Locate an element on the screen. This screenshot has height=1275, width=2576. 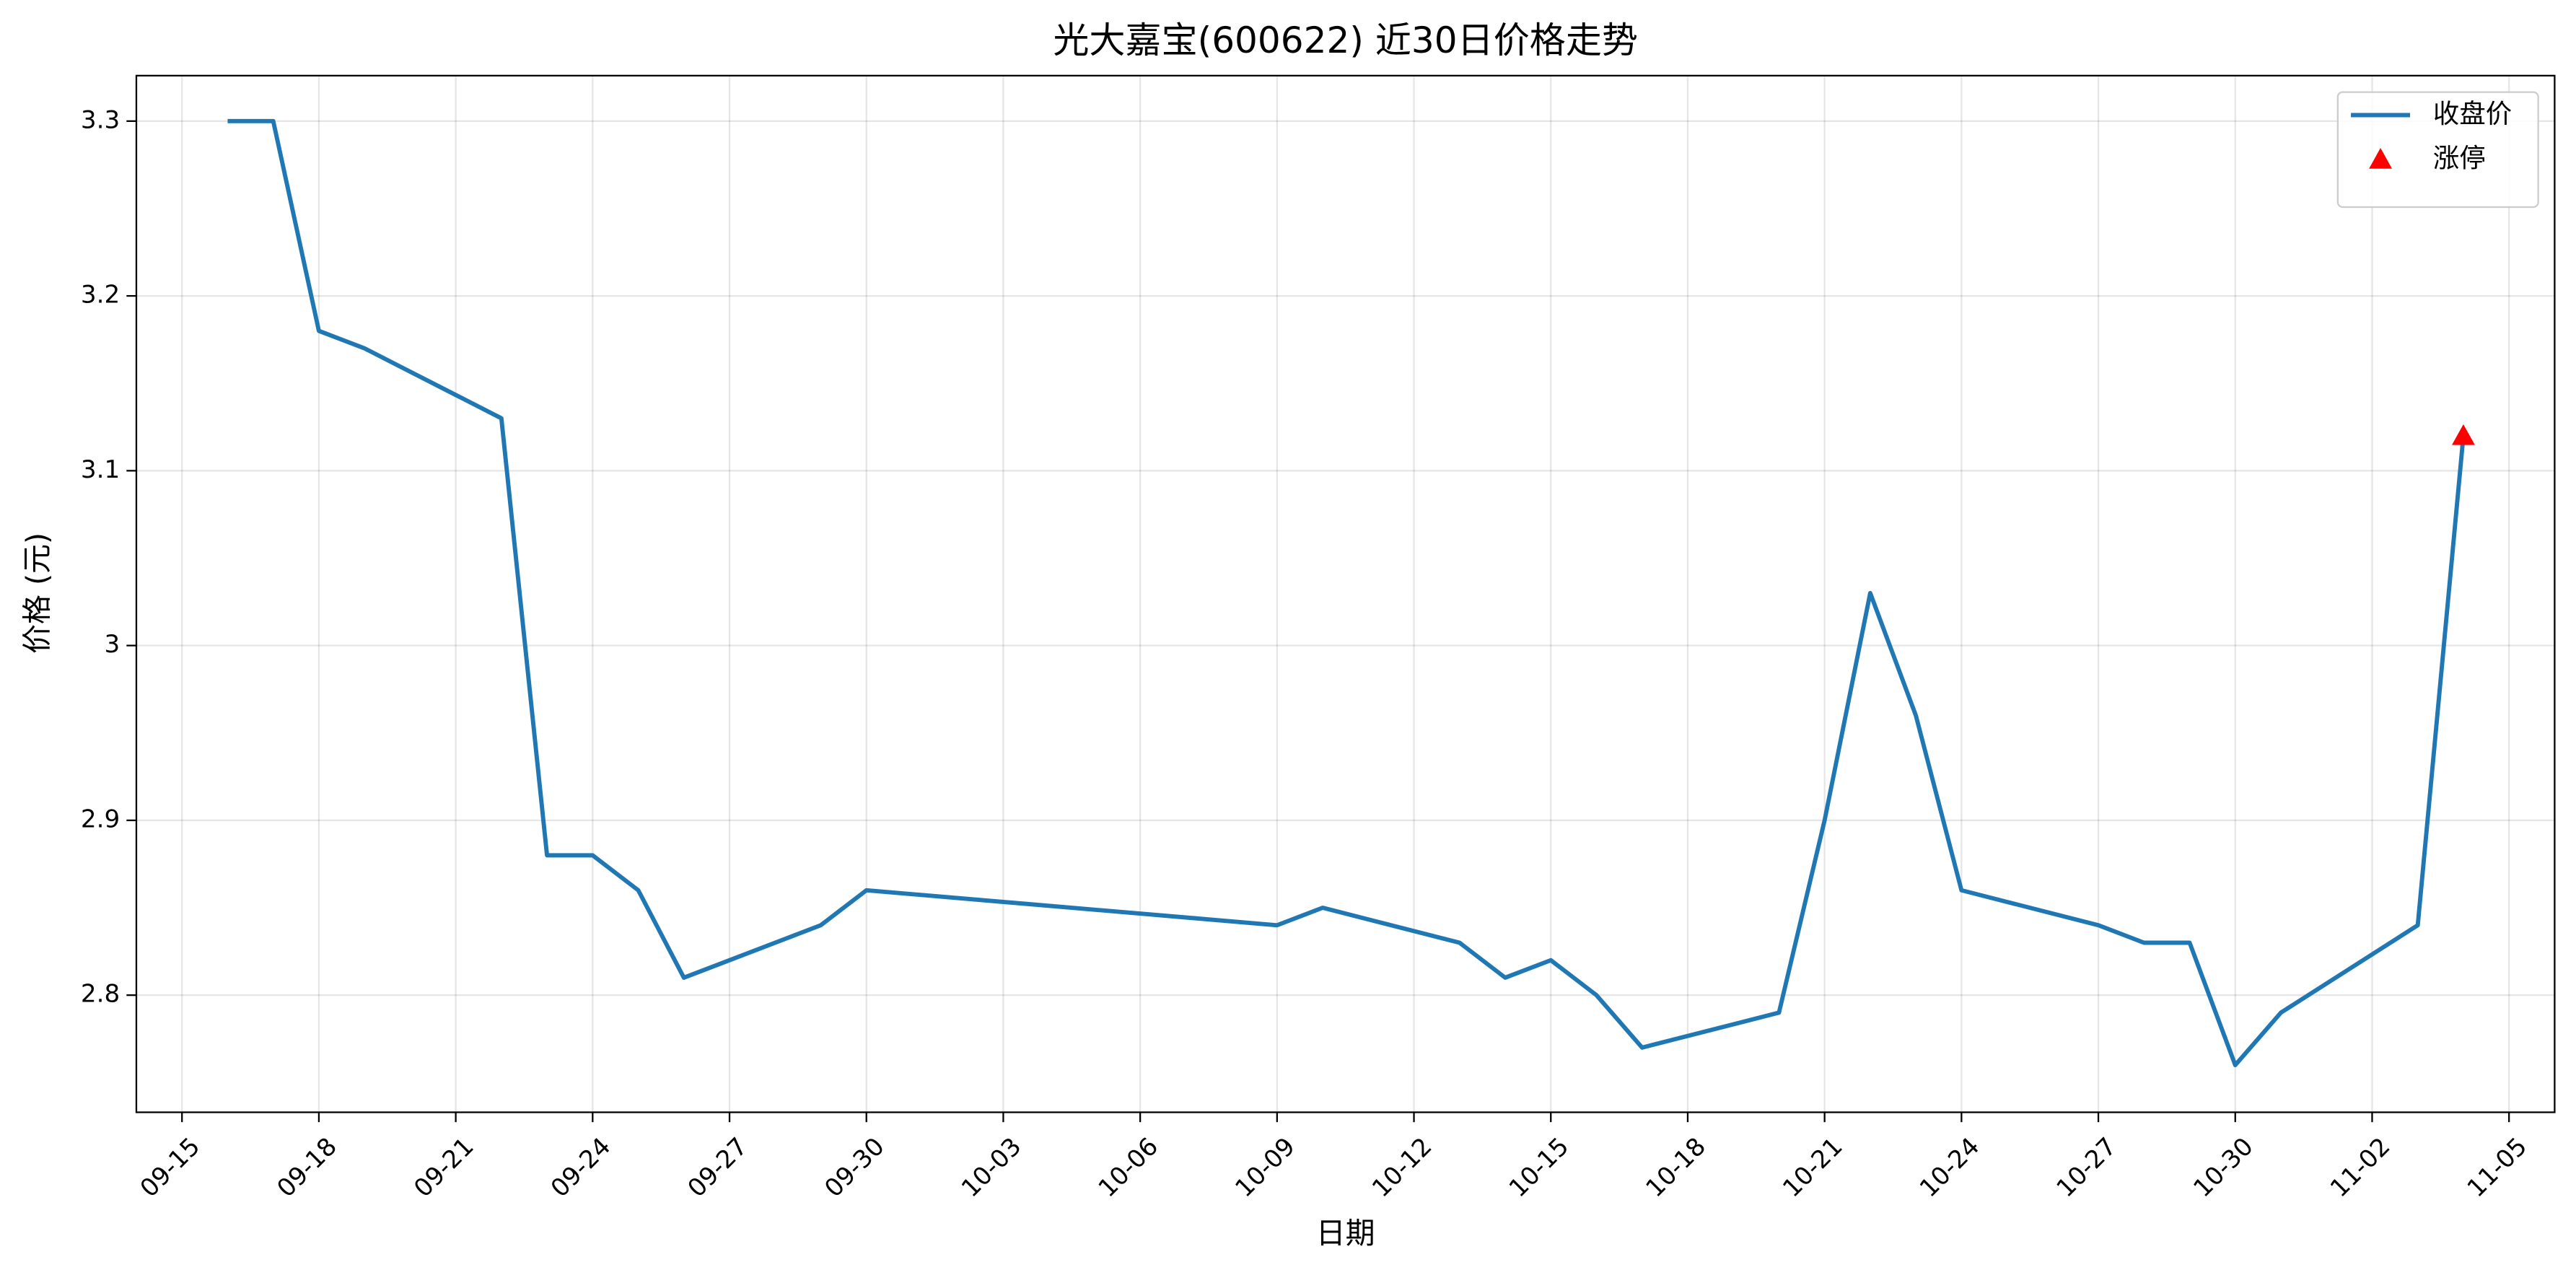
y-tick-label: 3.1 is located at coordinates (101, 470).